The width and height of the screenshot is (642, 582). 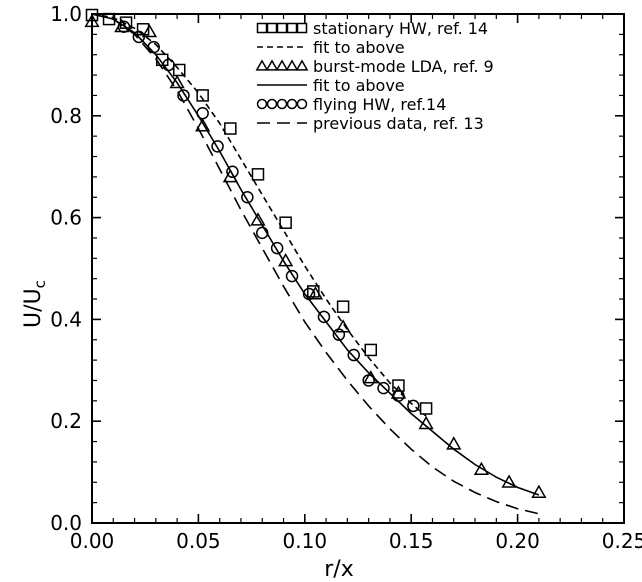 I want to click on x-tick-label: 0.15, so click(x=411, y=541).